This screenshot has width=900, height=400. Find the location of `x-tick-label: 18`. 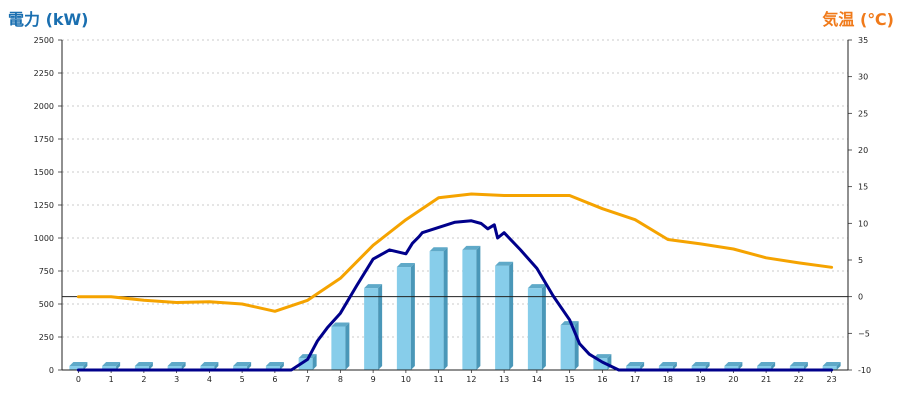

x-tick-label: 18 is located at coordinates (668, 379).